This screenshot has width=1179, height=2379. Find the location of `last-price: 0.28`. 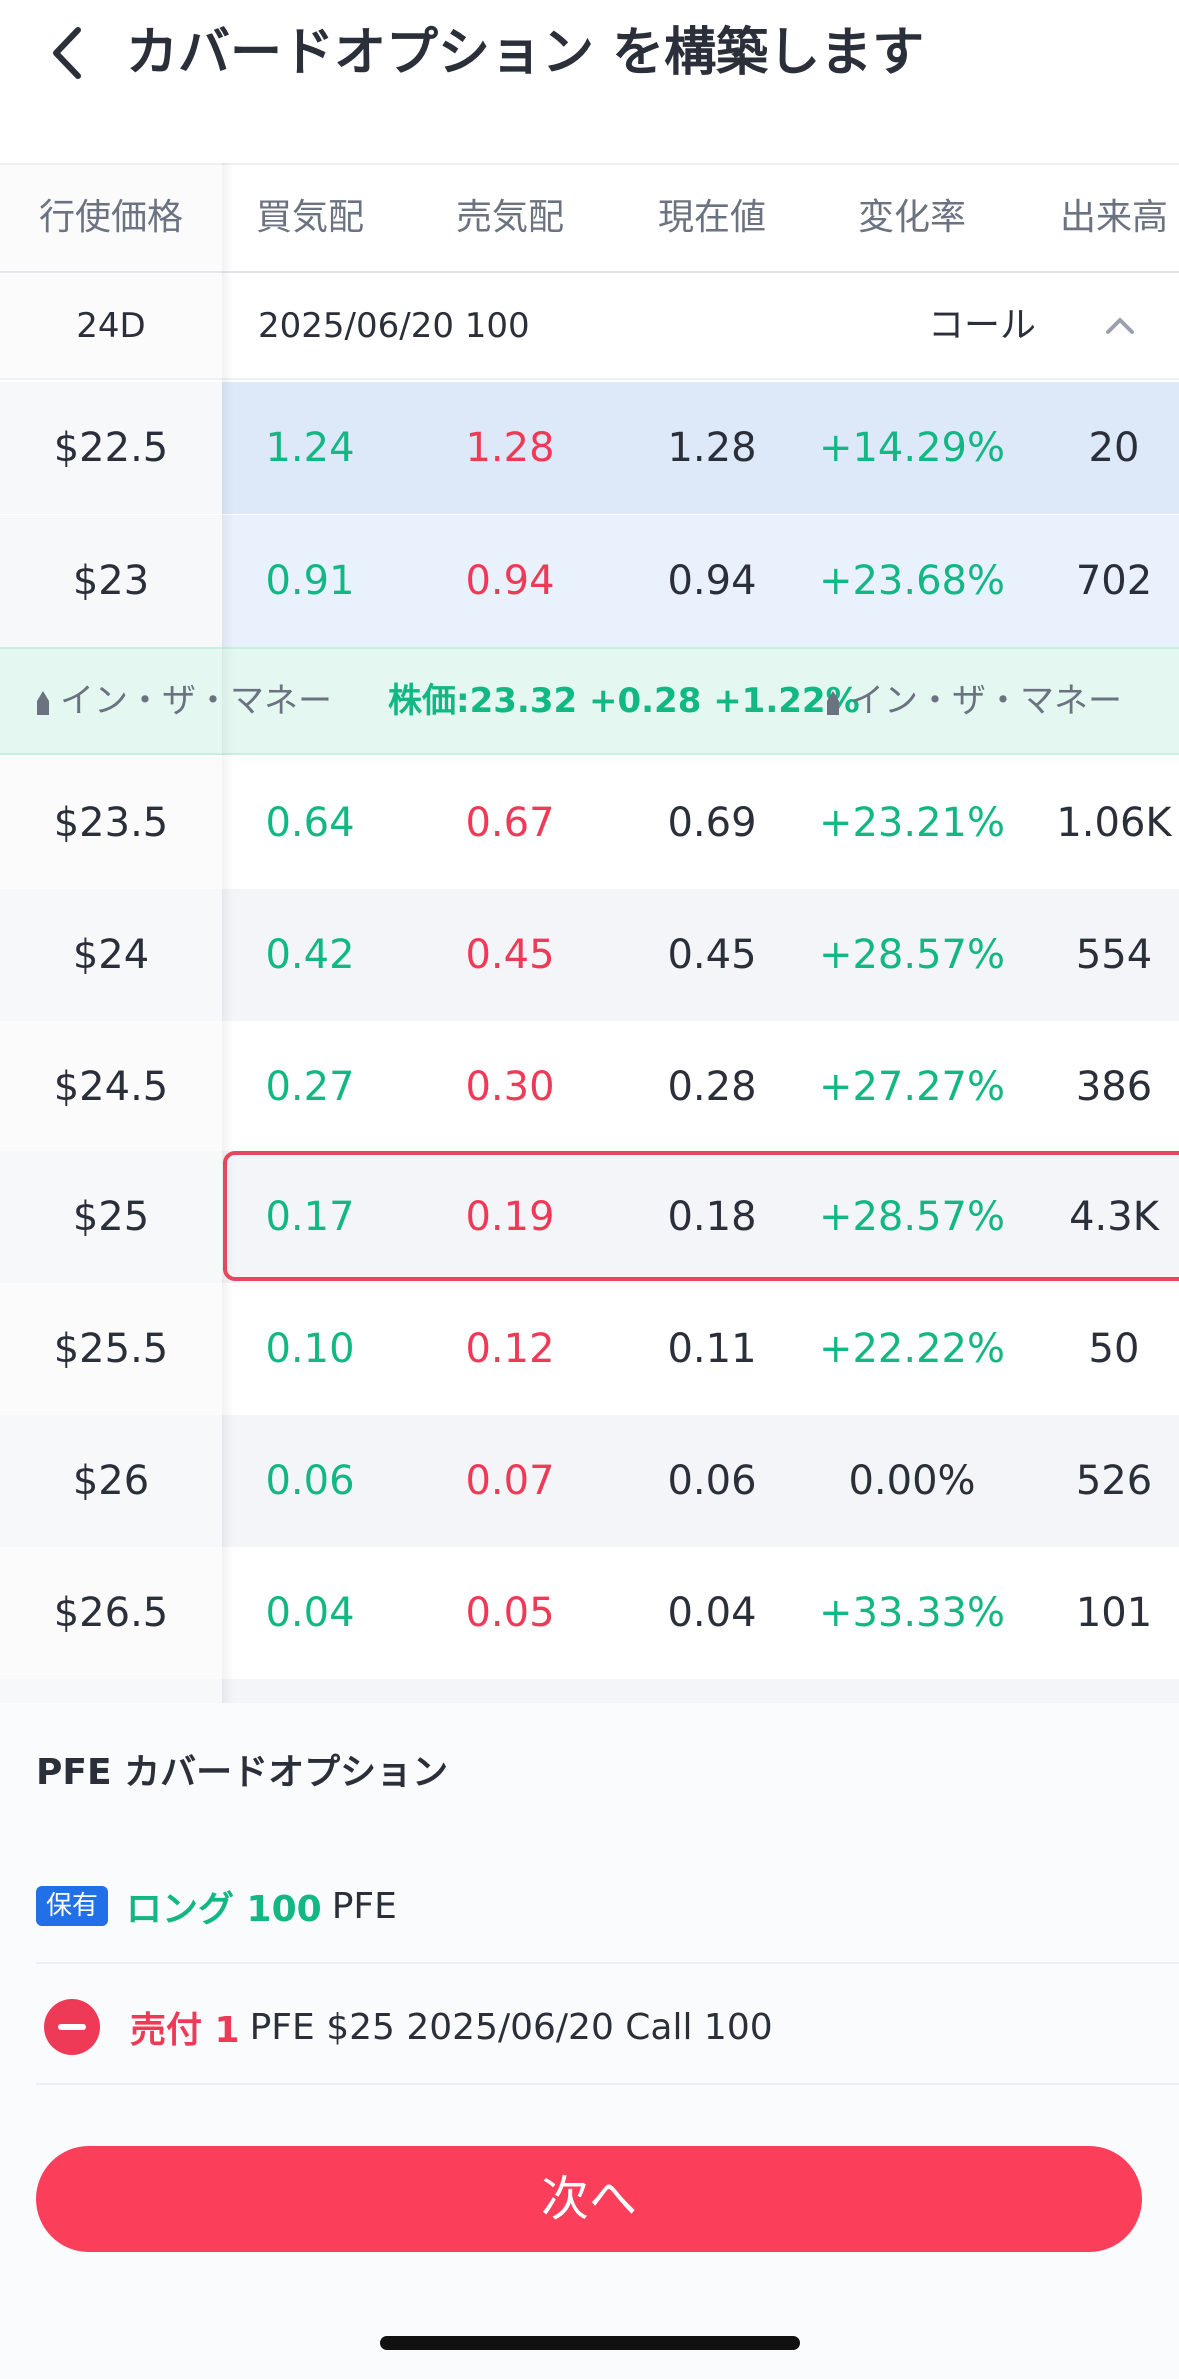

last-price: 0.28 is located at coordinates (712, 1087).